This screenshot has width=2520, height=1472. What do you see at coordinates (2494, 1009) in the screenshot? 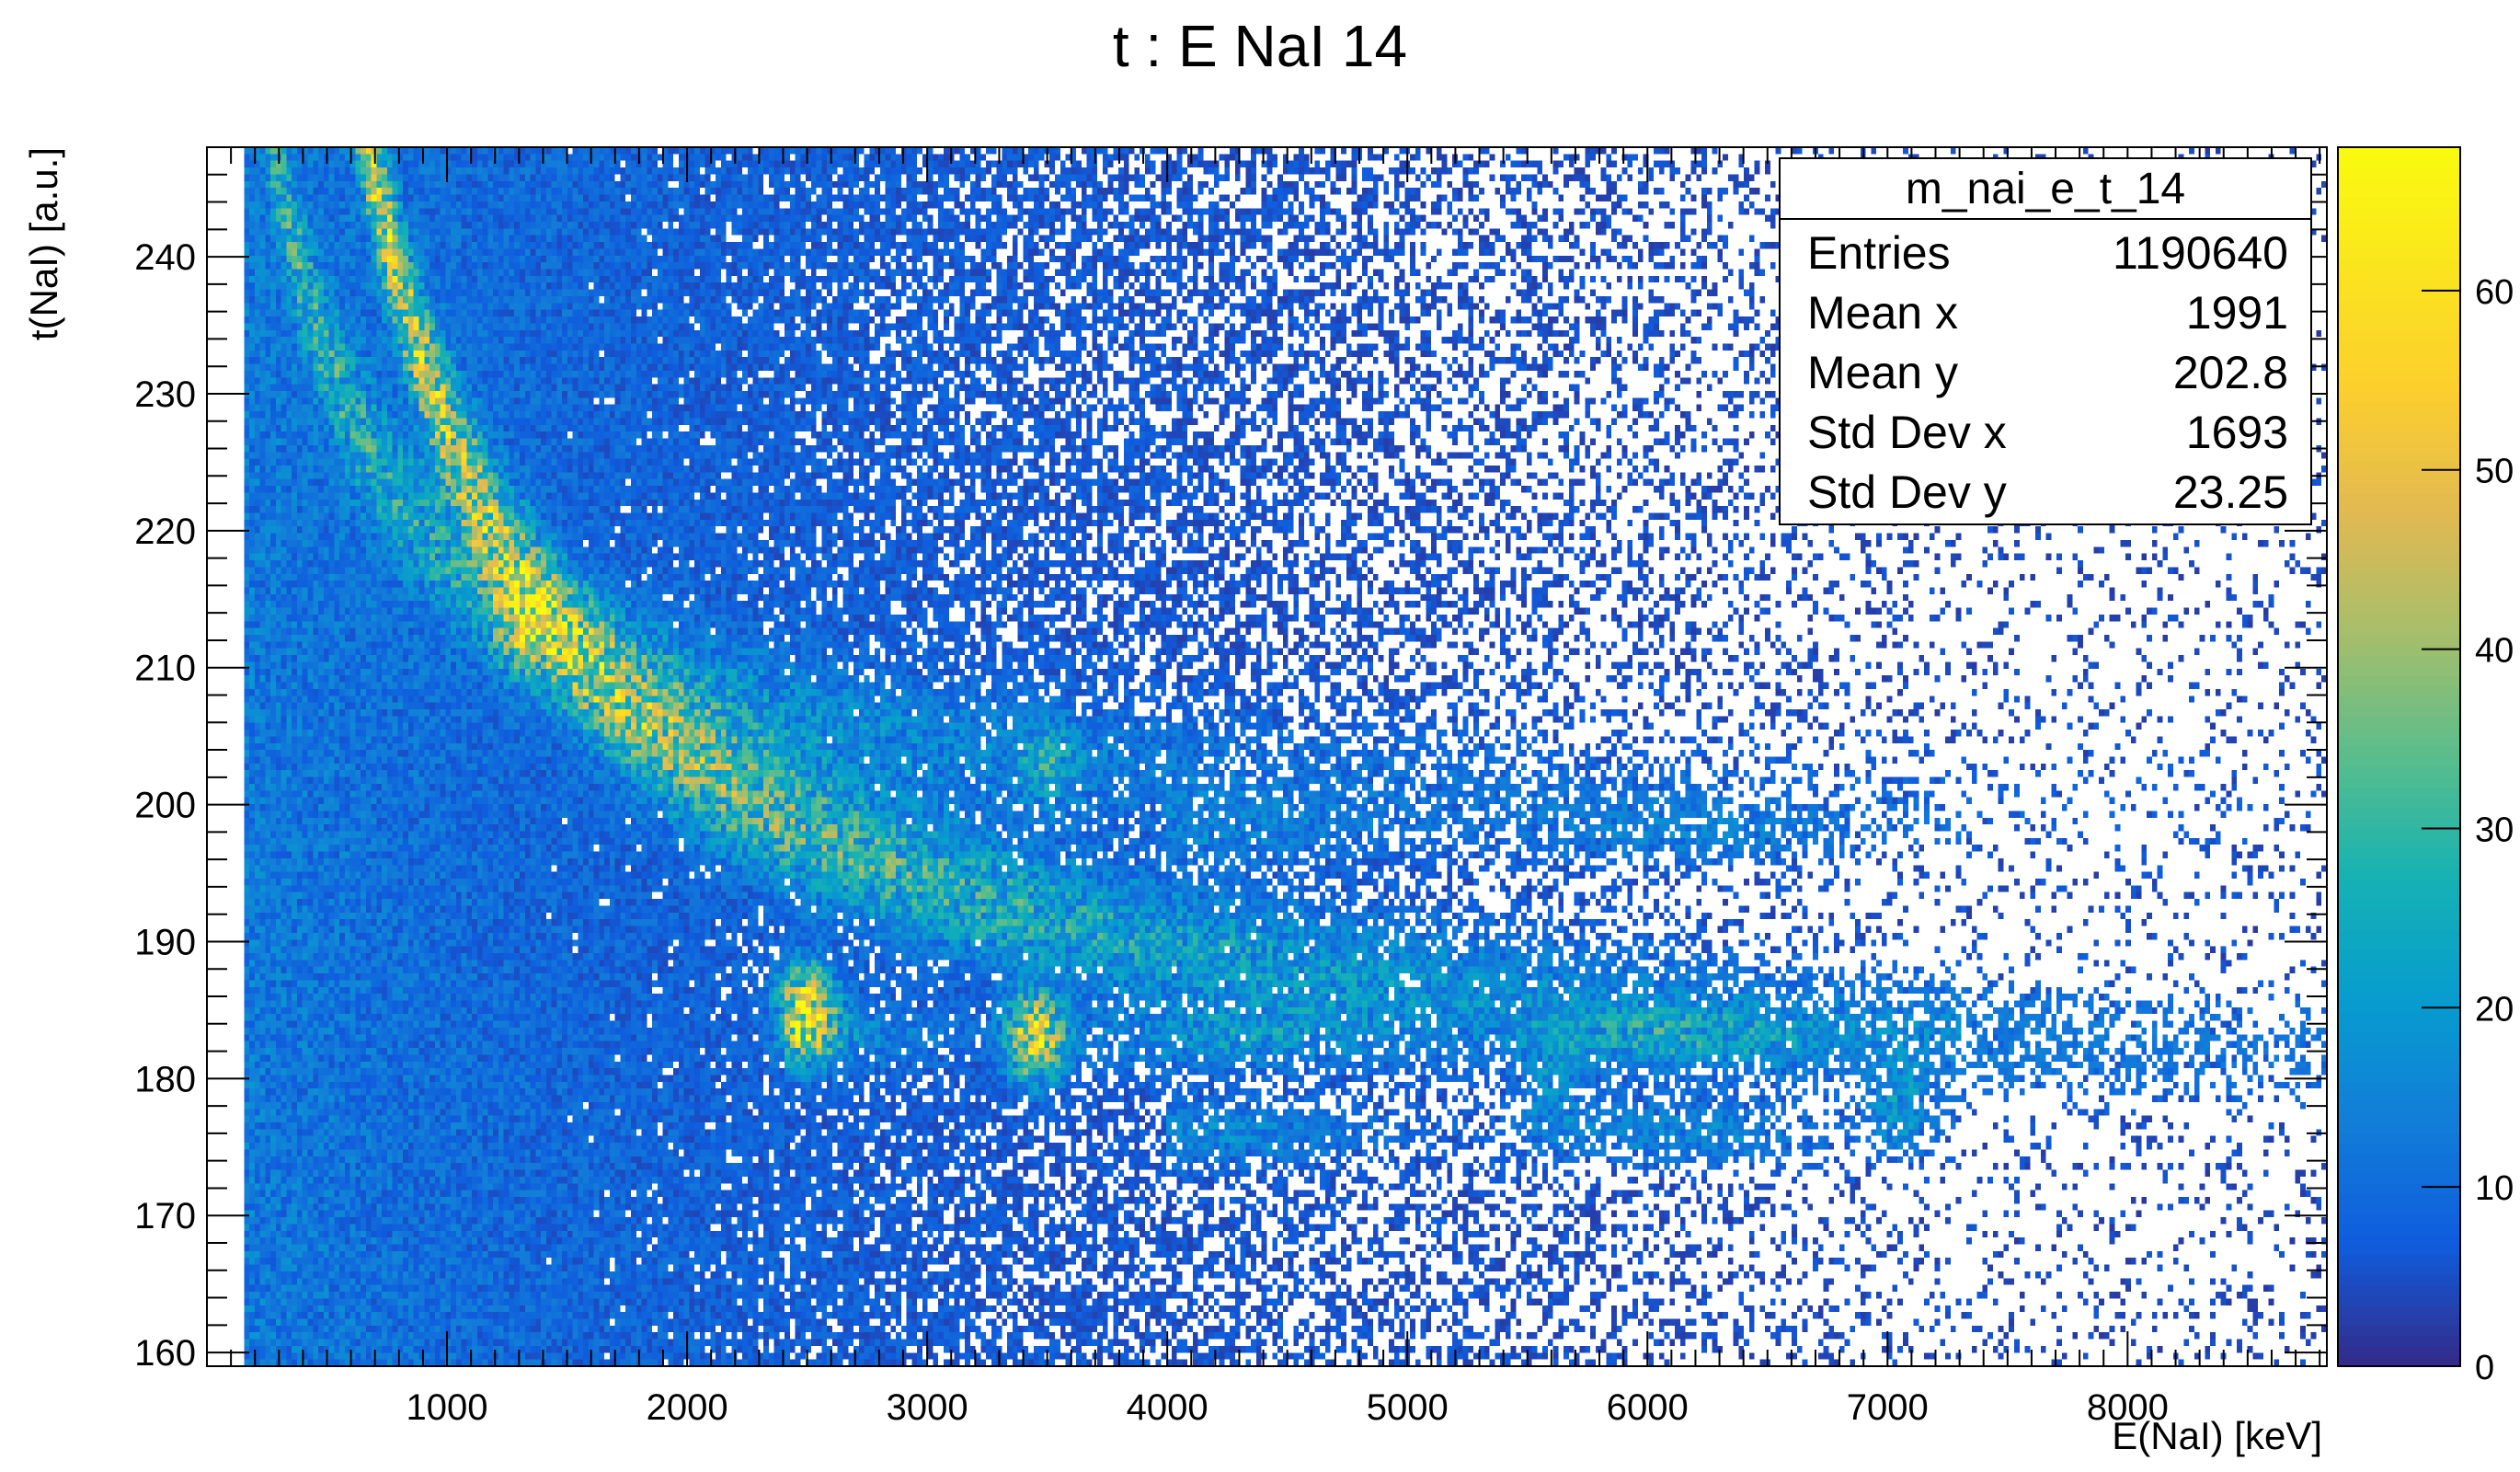
I see `colorbar-tick-label: 20` at bounding box center [2494, 1009].